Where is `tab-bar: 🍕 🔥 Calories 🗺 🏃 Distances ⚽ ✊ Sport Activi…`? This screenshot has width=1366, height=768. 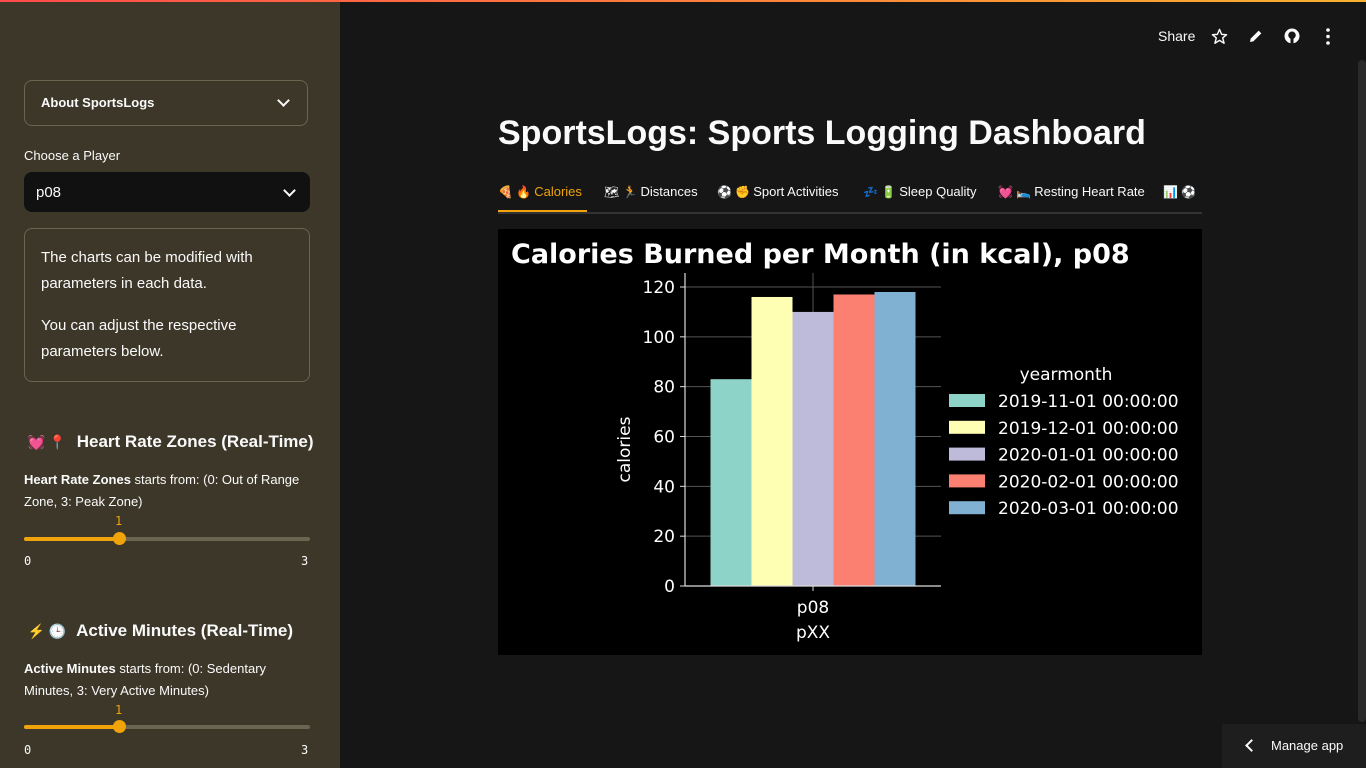 tab-bar: 🍕 🔥 Calories 🗺 🏃 Distances ⚽ ✊ Sport Activi… is located at coordinates (850, 198).